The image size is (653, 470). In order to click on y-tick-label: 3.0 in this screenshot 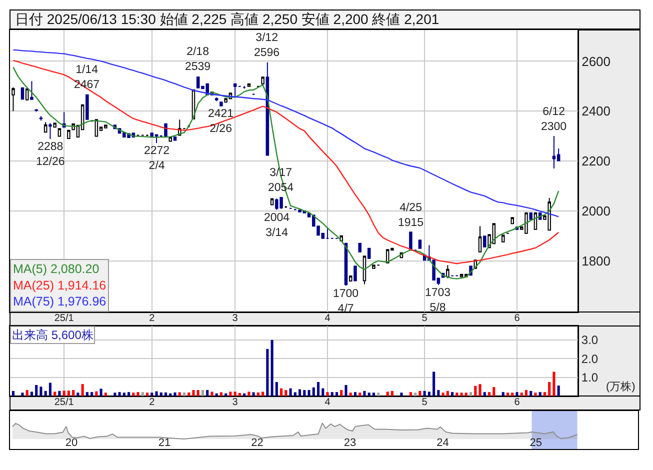, I will do `click(589, 340)`.